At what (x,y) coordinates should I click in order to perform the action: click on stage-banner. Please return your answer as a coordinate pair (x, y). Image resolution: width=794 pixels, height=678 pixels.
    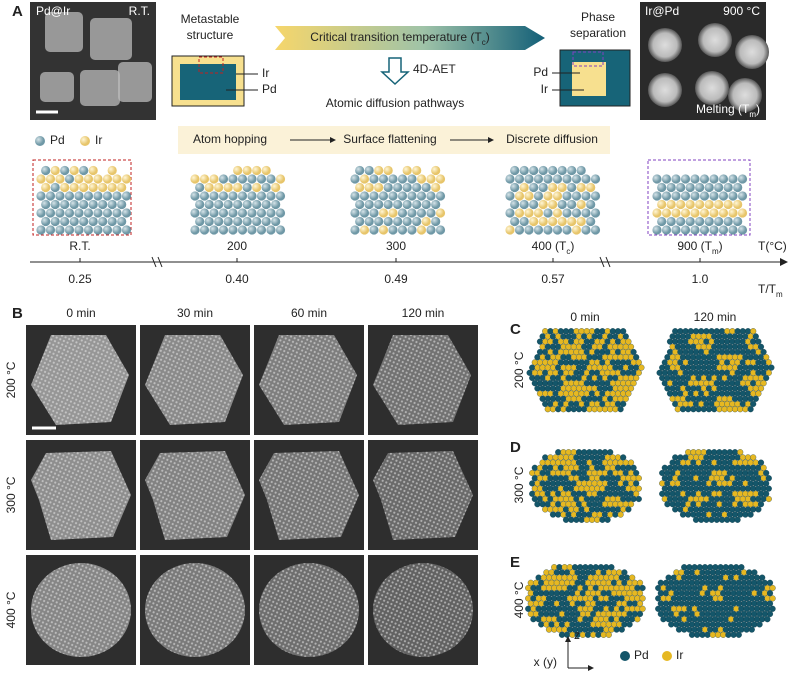
    Looking at the image, I should click on (394, 140).